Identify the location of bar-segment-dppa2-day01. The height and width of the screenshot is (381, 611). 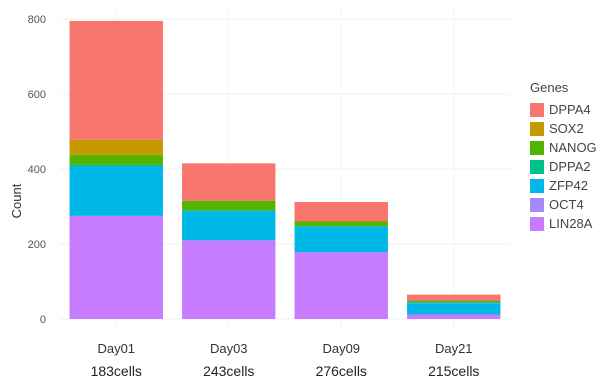
(116, 165).